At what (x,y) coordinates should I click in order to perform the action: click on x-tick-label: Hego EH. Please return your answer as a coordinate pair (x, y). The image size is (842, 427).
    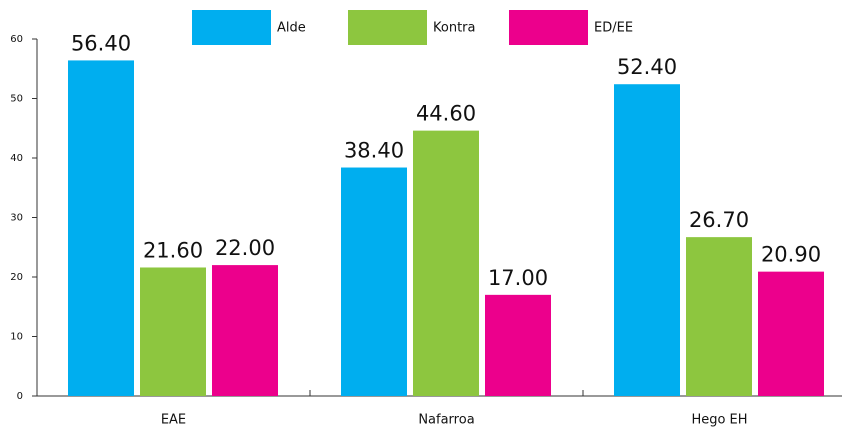
    Looking at the image, I should click on (719, 420).